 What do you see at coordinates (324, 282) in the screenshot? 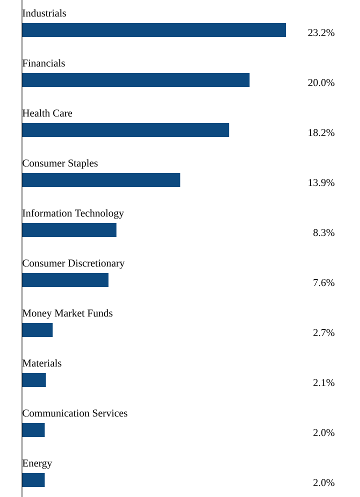
I see `data-label: 7.6%` at bounding box center [324, 282].